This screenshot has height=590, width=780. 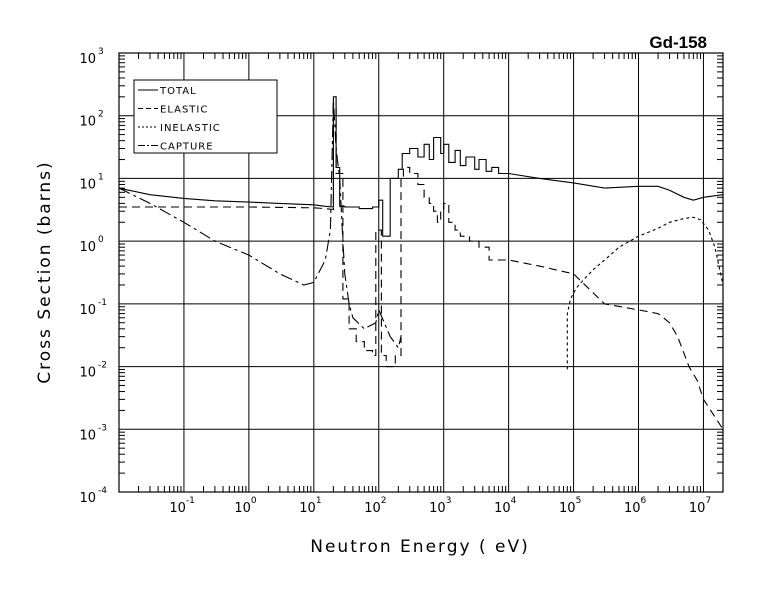 What do you see at coordinates (420, 547) in the screenshot?
I see `x-axis-label: Neutron Energy ( eV)` at bounding box center [420, 547].